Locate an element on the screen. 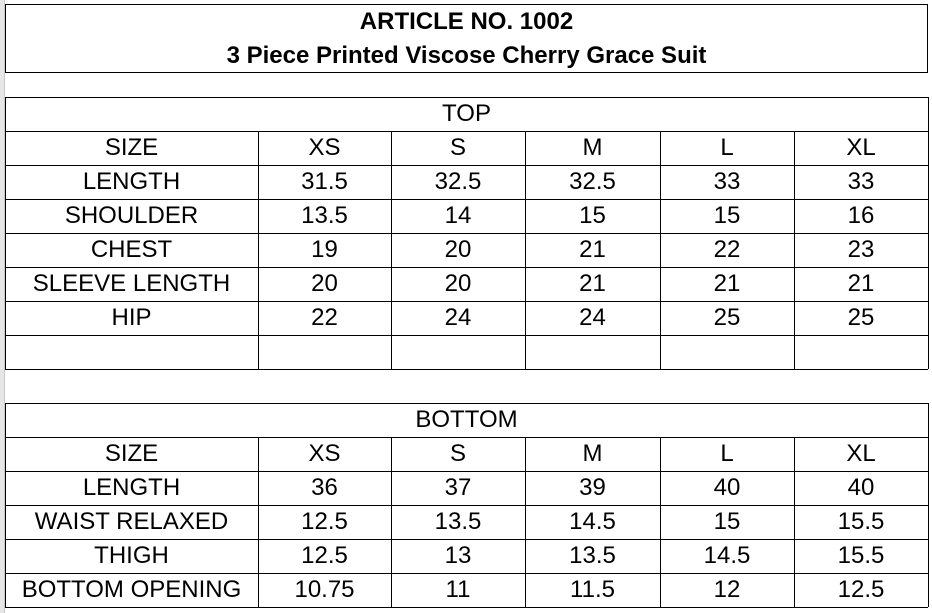  measurement-label: CHEST is located at coordinates (131, 249).